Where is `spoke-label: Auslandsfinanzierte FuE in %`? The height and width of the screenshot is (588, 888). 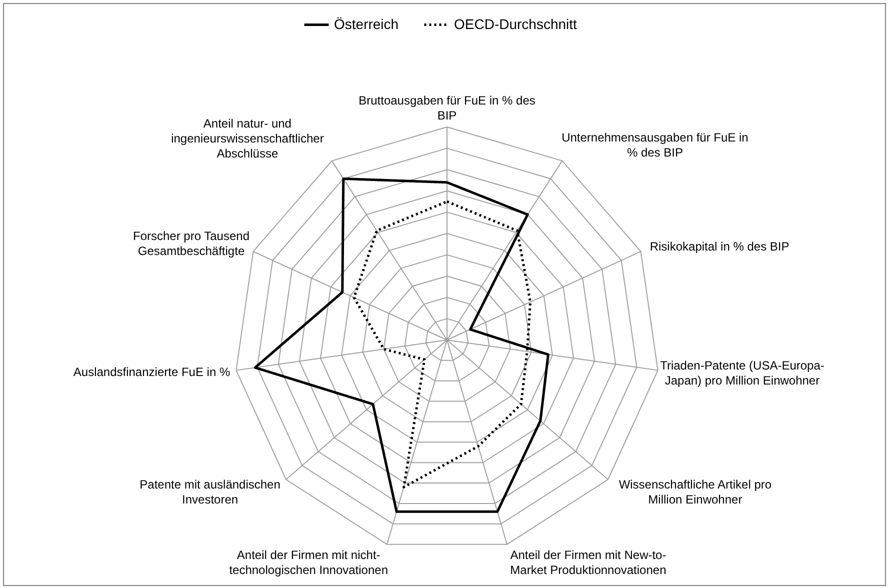
spoke-label: Auslandsfinanzierte FuE in % is located at coordinates (151, 371).